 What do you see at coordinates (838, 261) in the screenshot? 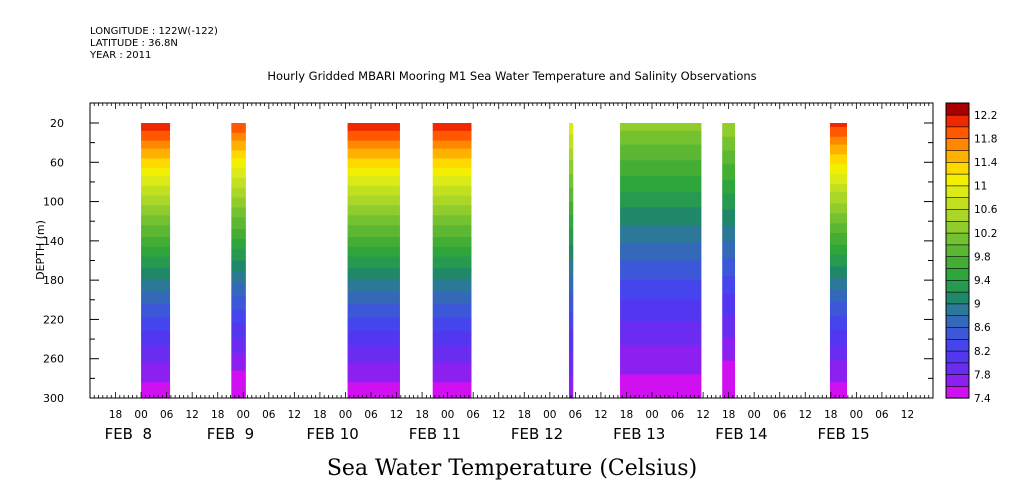
I see `data-segment` at bounding box center [838, 261].